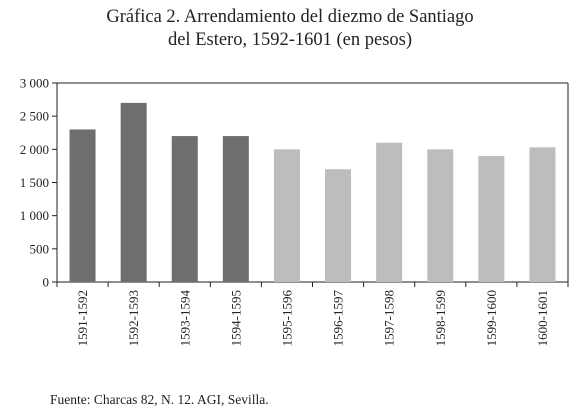  What do you see at coordinates (542, 318) in the screenshot?
I see `x-tick-label: 1600-1601` at bounding box center [542, 318].